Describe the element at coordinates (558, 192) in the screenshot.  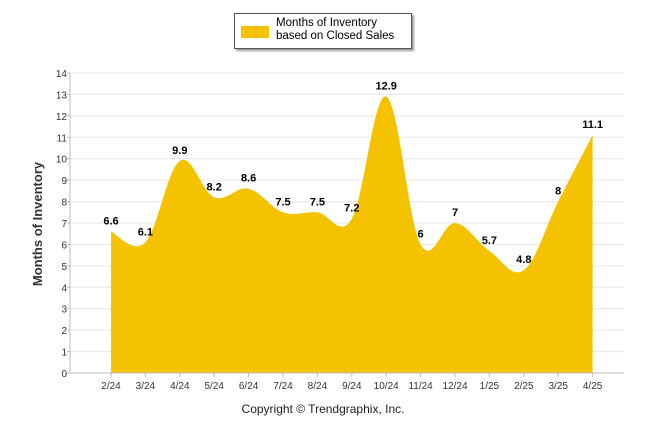
I see `data-label: 8` at that location.